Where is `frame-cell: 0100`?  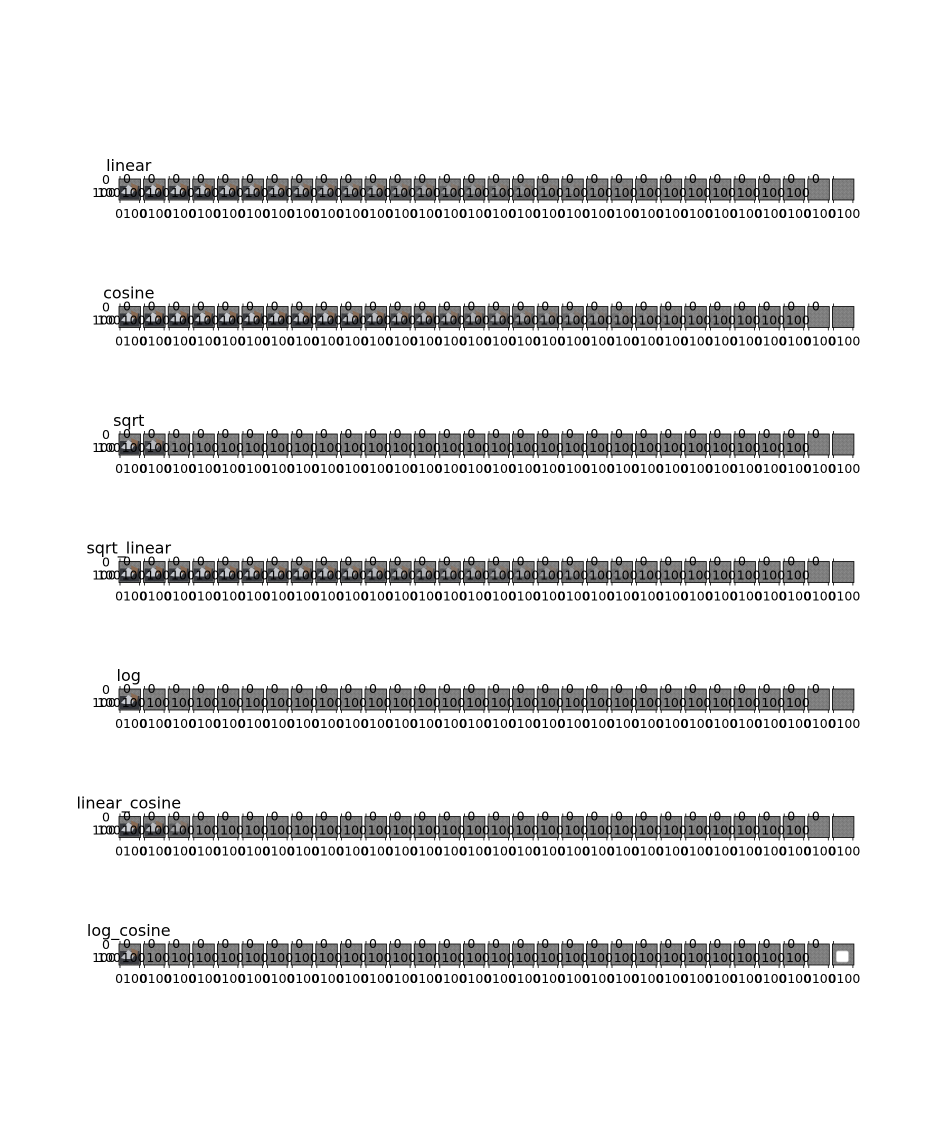 frame-cell: 0100 is located at coordinates (844, 453).